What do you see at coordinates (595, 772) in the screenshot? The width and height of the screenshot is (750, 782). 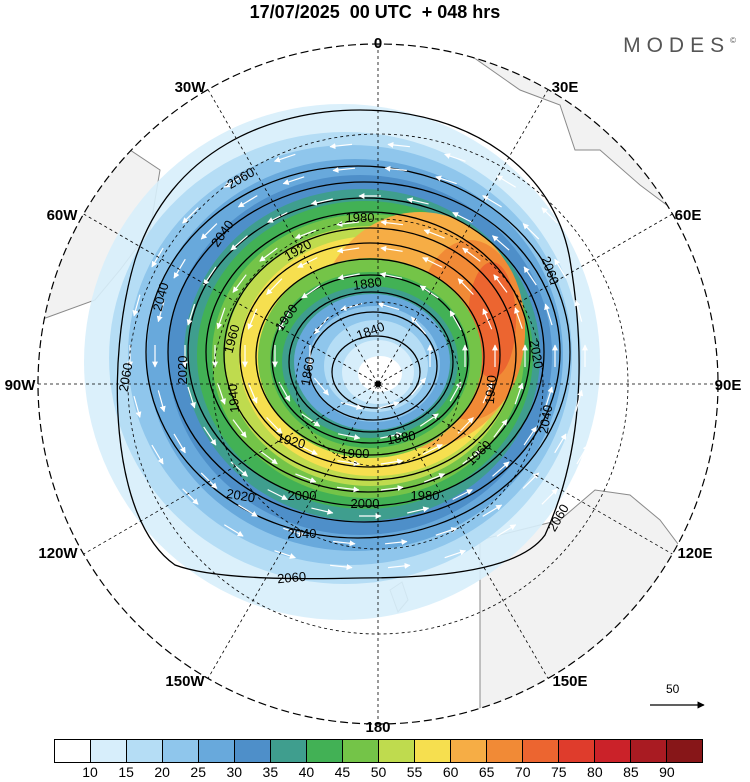 I see `colorbar-label: 80` at bounding box center [595, 772].